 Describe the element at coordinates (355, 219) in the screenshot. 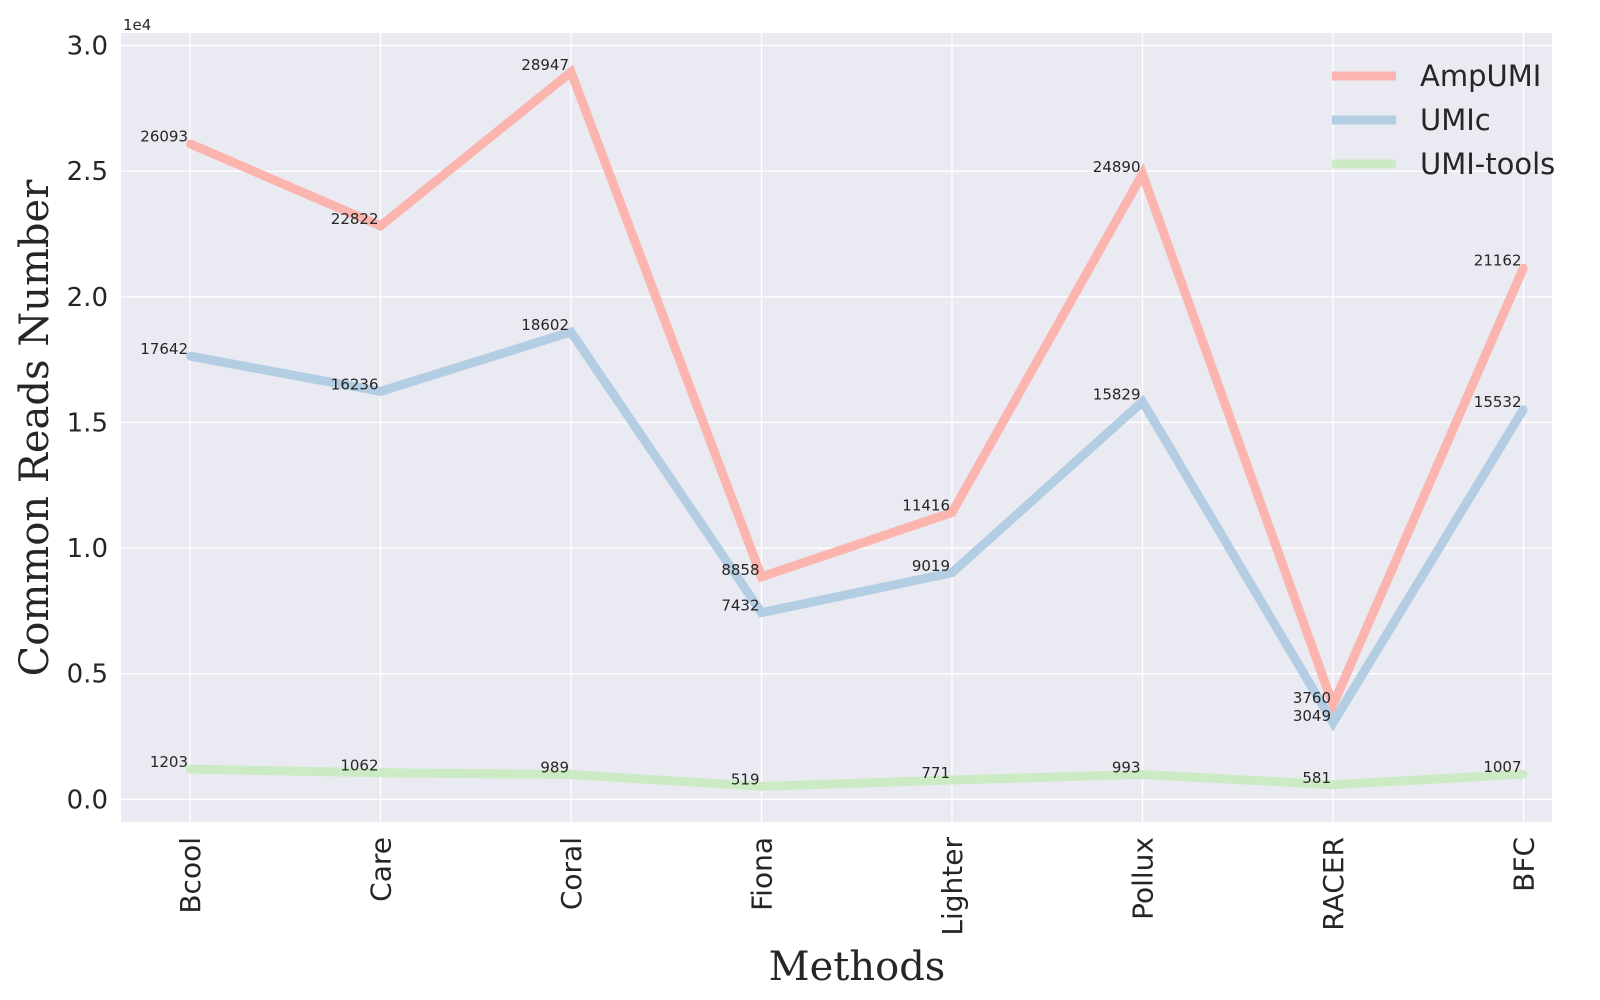

I see `data-label: 22822` at that location.